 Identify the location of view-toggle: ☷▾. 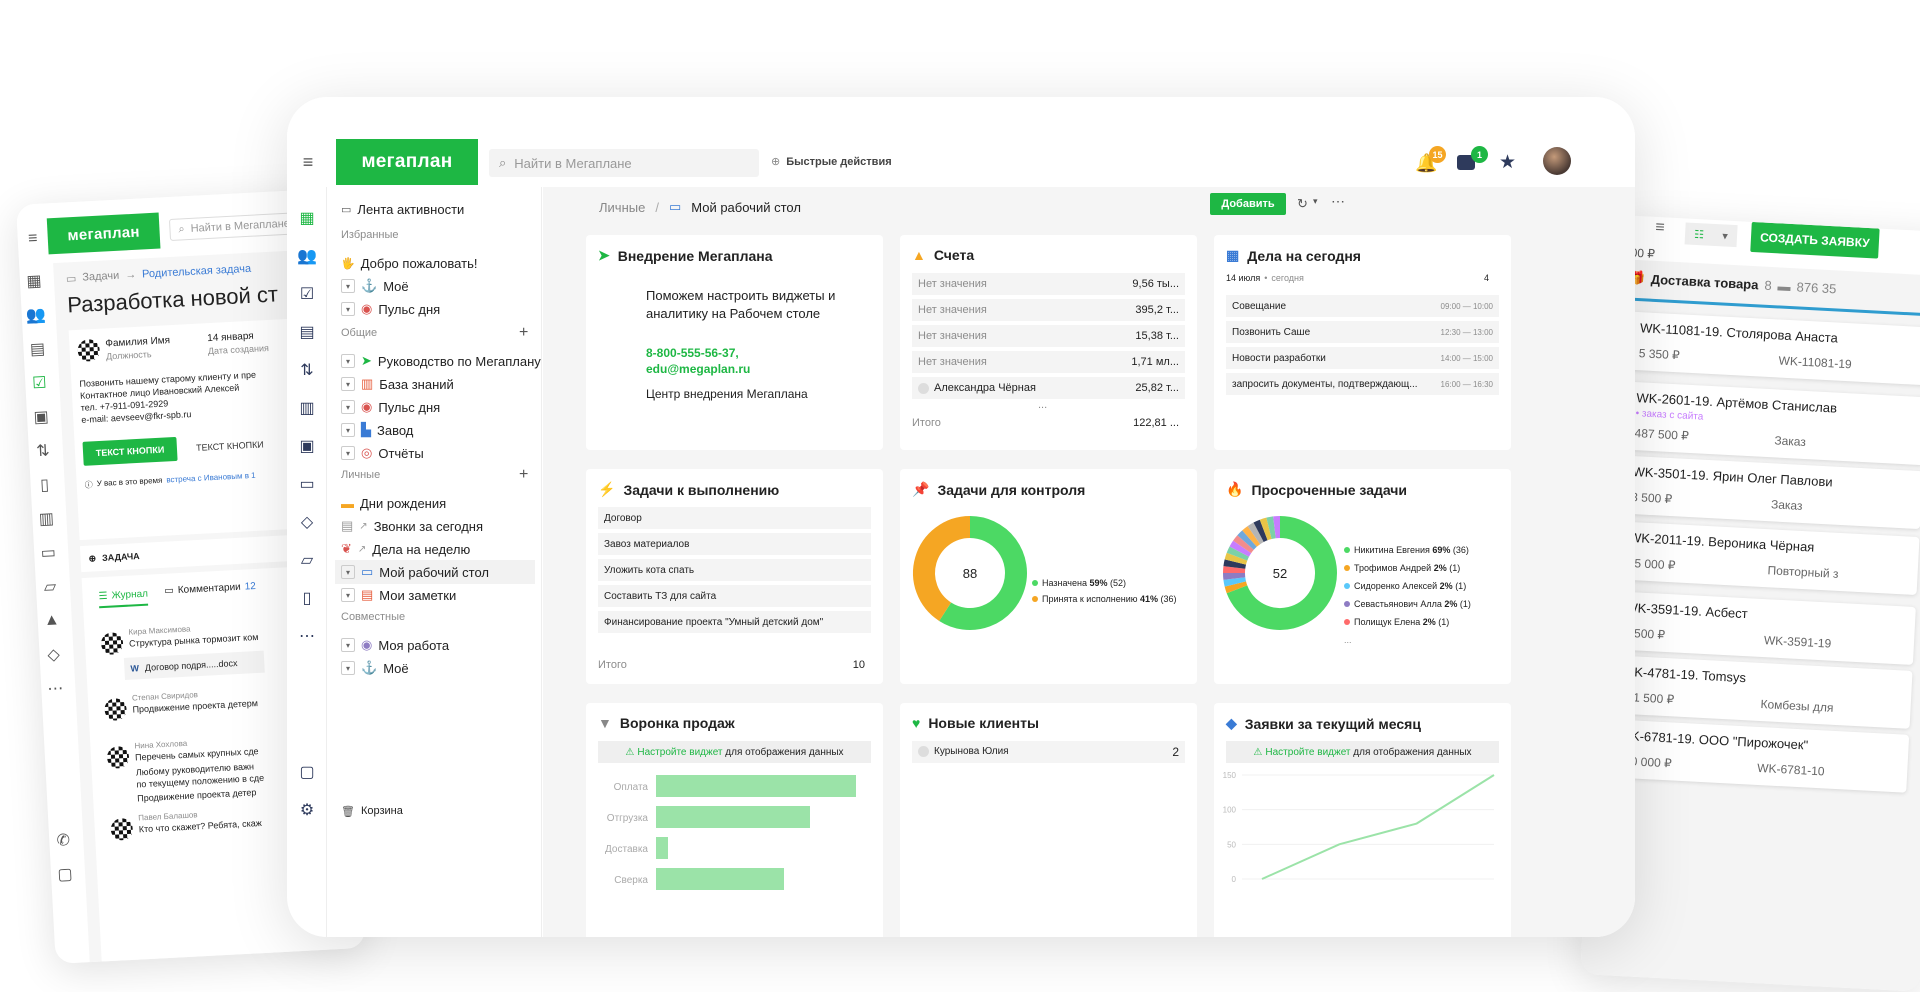
(1711, 234).